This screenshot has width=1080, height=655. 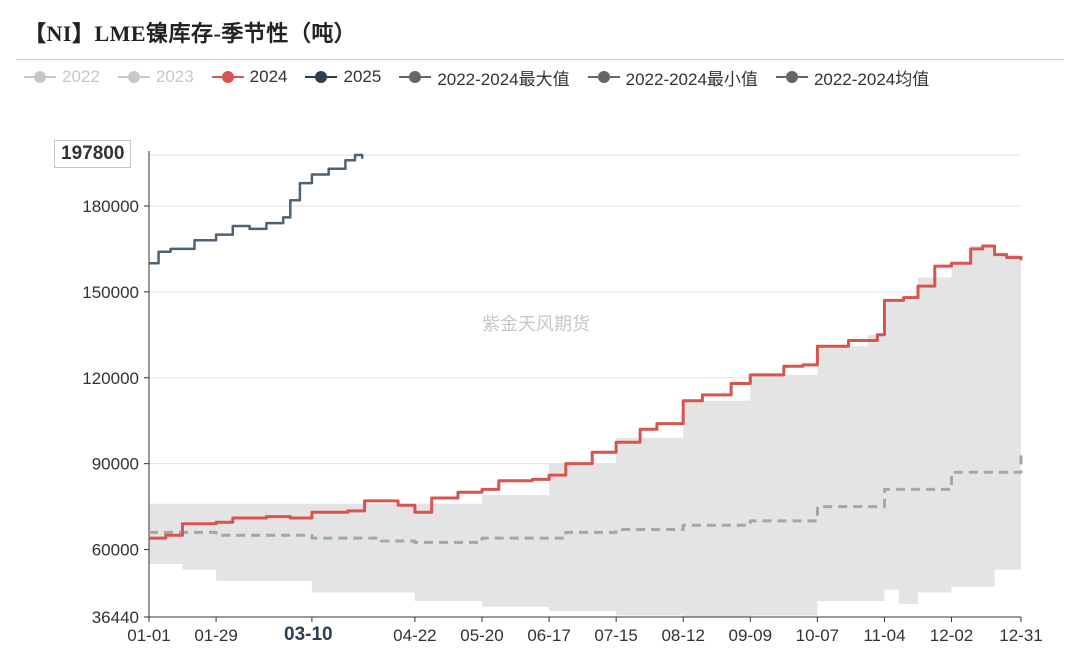 What do you see at coordinates (93, 154) in the screenshot?
I see `y-axis-pointer-label: 197800` at bounding box center [93, 154].